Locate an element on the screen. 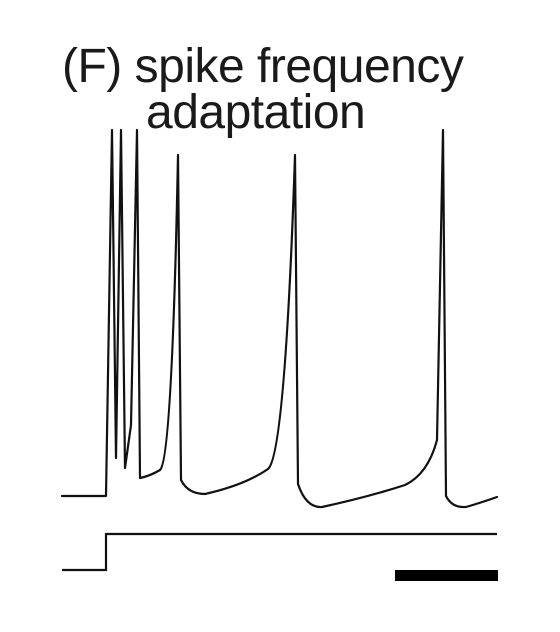  title-line-1: spike frequency is located at coordinates (299, 66).